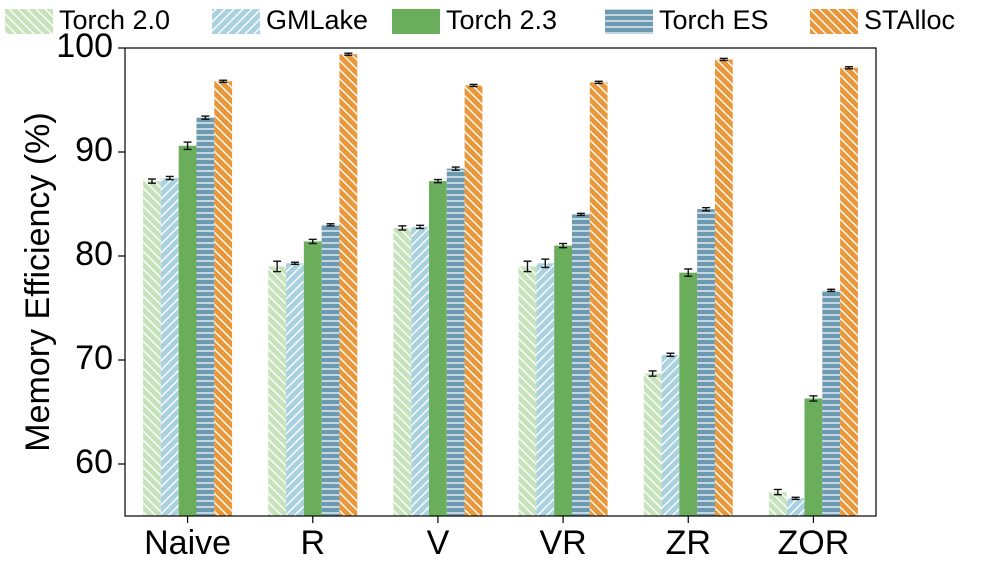 The height and width of the screenshot is (570, 997). Describe the element at coordinates (437, 181) in the screenshot. I see `errorbar-torch-2-3-v` at that location.